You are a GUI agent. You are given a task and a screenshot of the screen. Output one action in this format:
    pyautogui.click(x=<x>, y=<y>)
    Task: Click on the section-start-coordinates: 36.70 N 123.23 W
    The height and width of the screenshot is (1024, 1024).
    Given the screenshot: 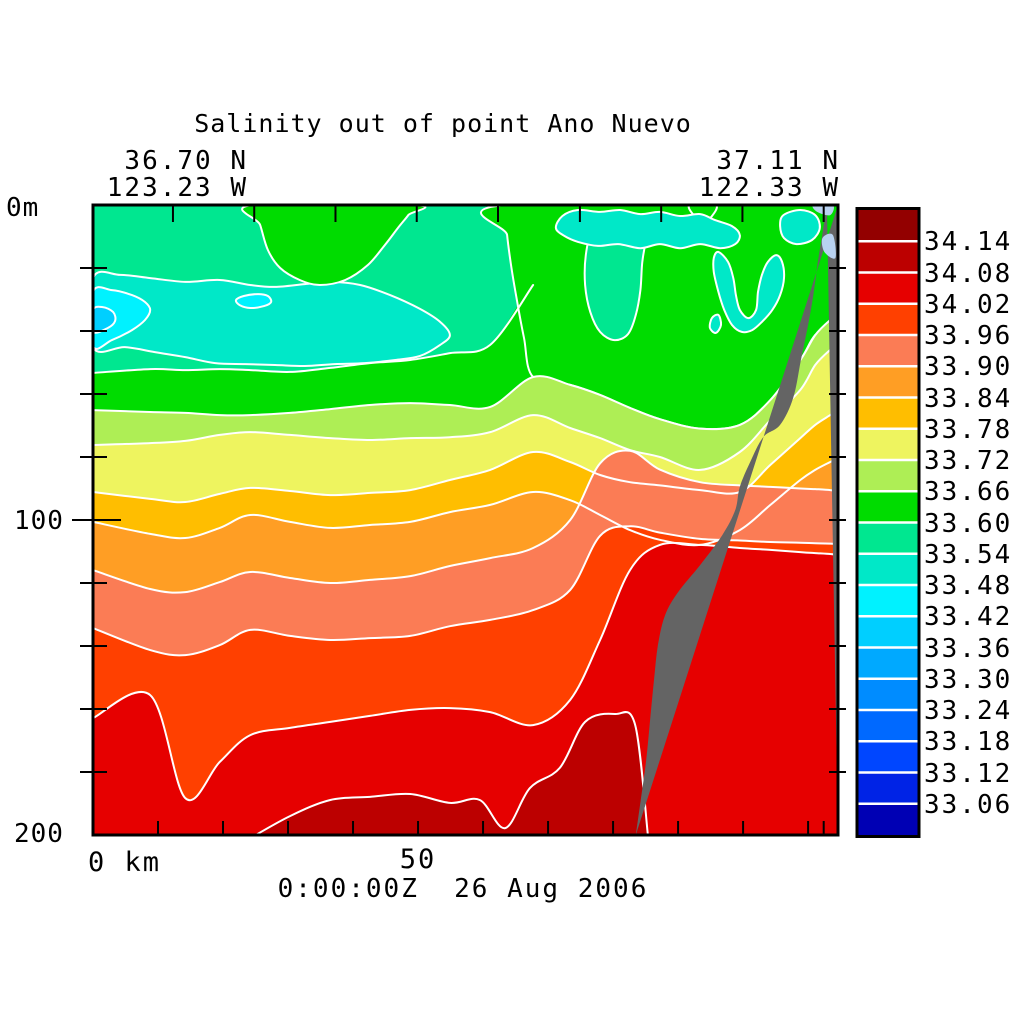 What is the action you would take?
    pyautogui.click(x=167, y=175)
    